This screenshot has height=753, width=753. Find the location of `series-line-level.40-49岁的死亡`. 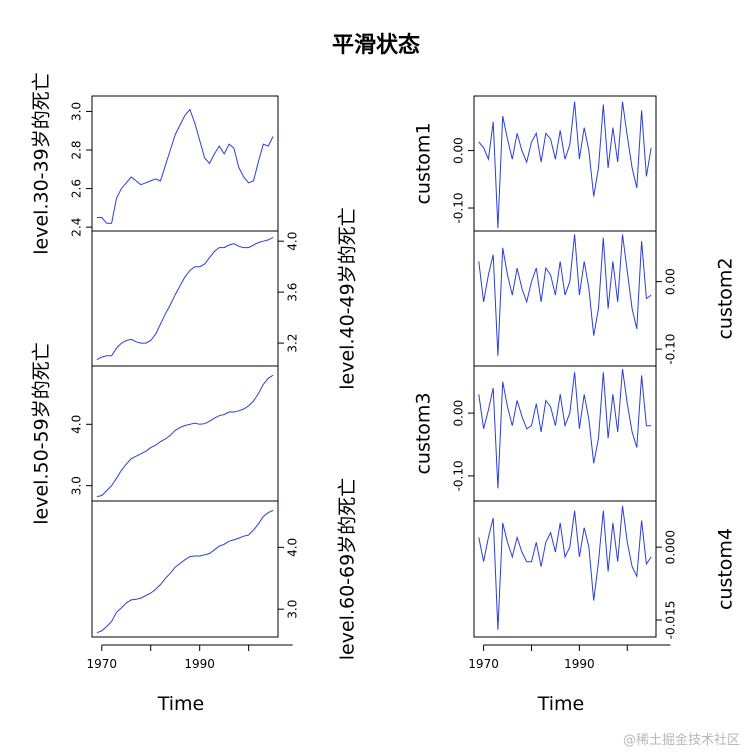

series-line-level.40-49岁的死亡 is located at coordinates (185, 298).